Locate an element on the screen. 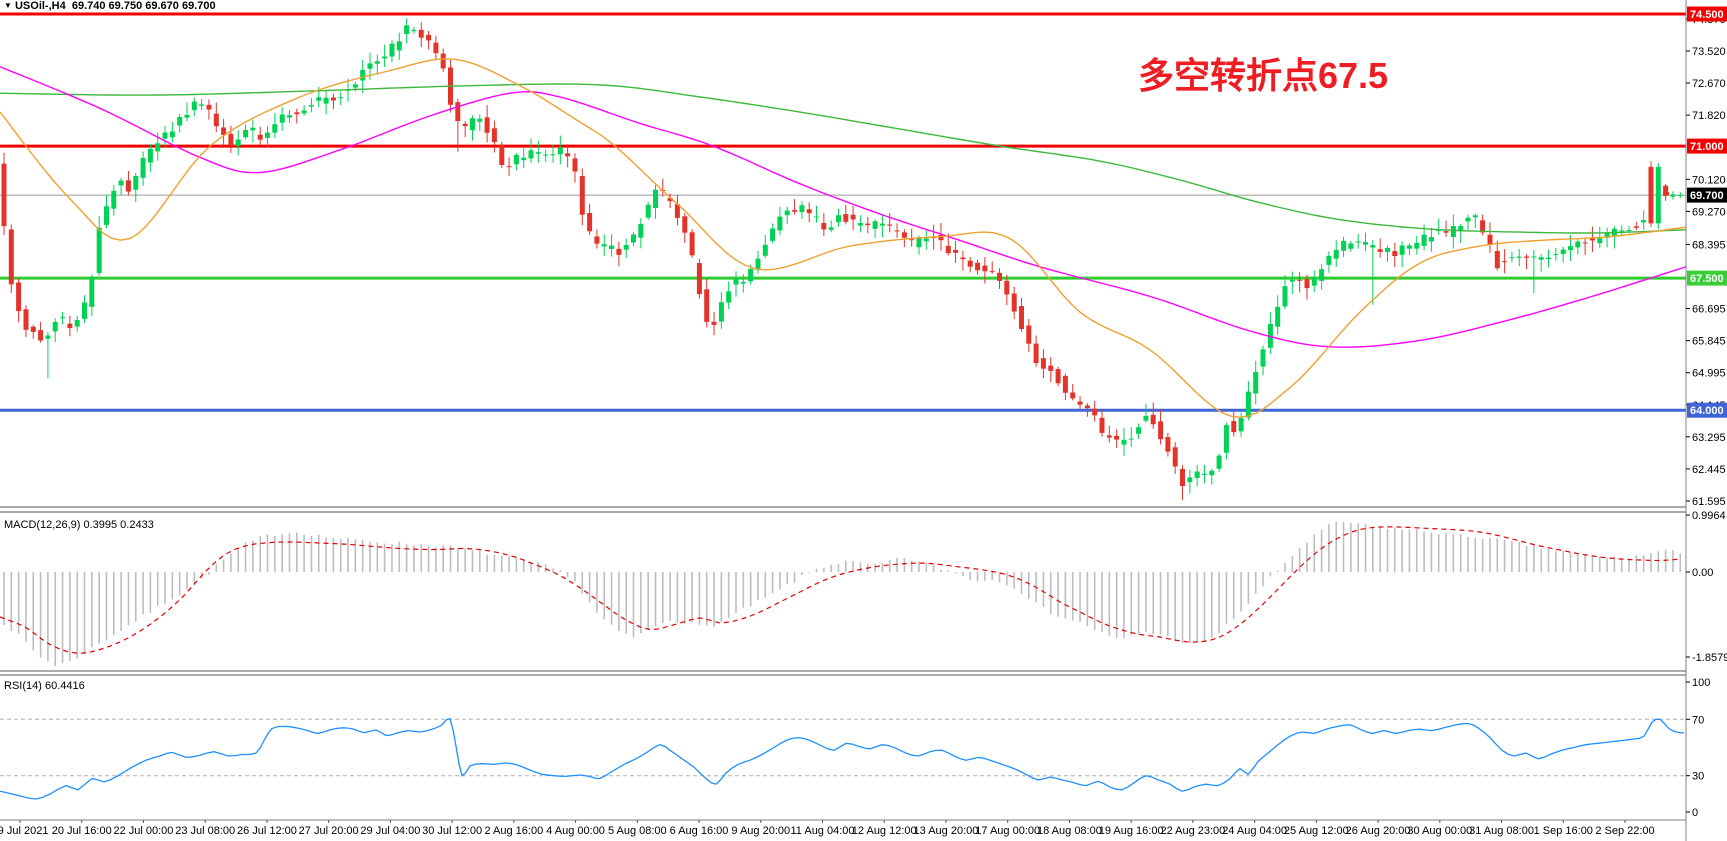 The height and width of the screenshot is (841, 1727). rsi-axis-label: 70 is located at coordinates (1698, 720).